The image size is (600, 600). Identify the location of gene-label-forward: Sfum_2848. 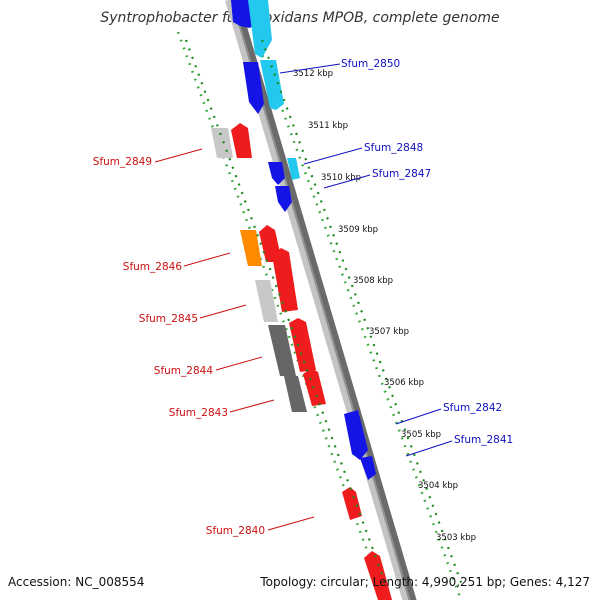
(393, 148).